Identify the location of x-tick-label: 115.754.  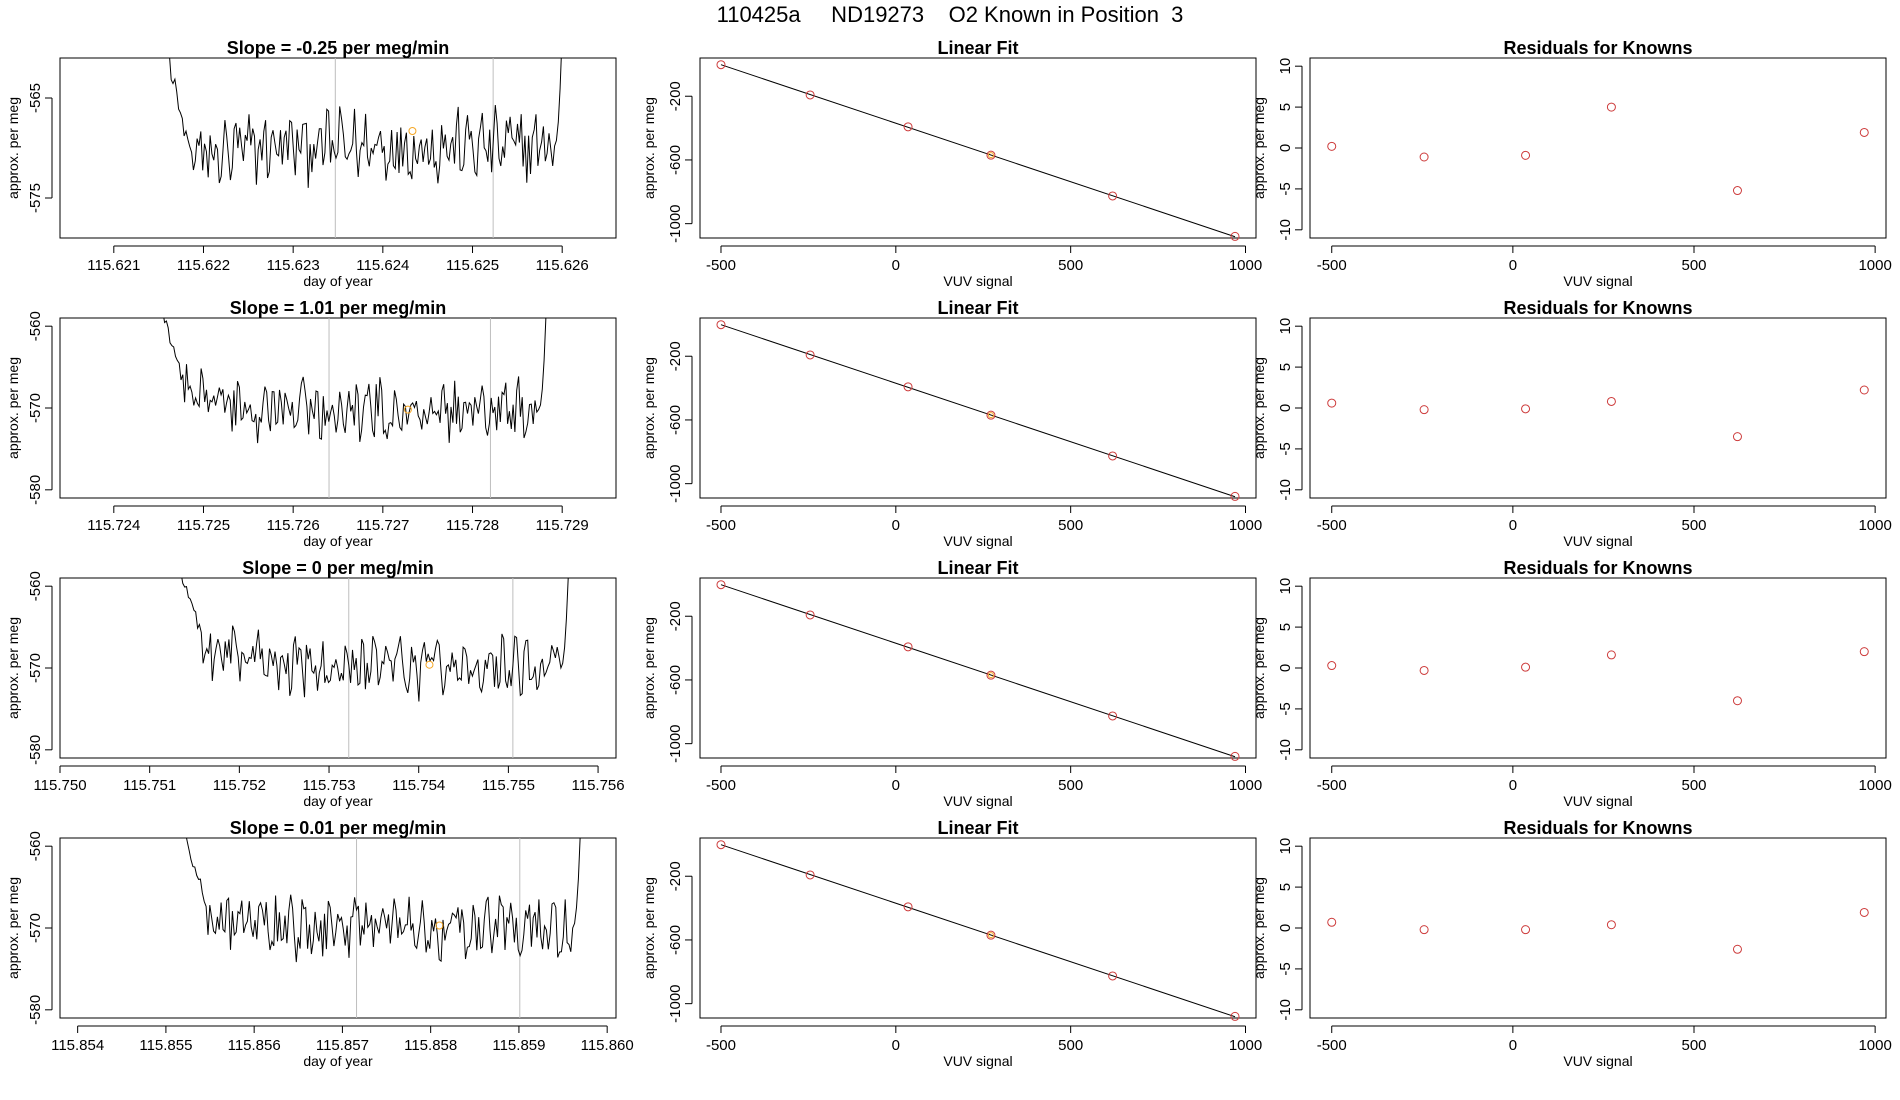
(418, 785).